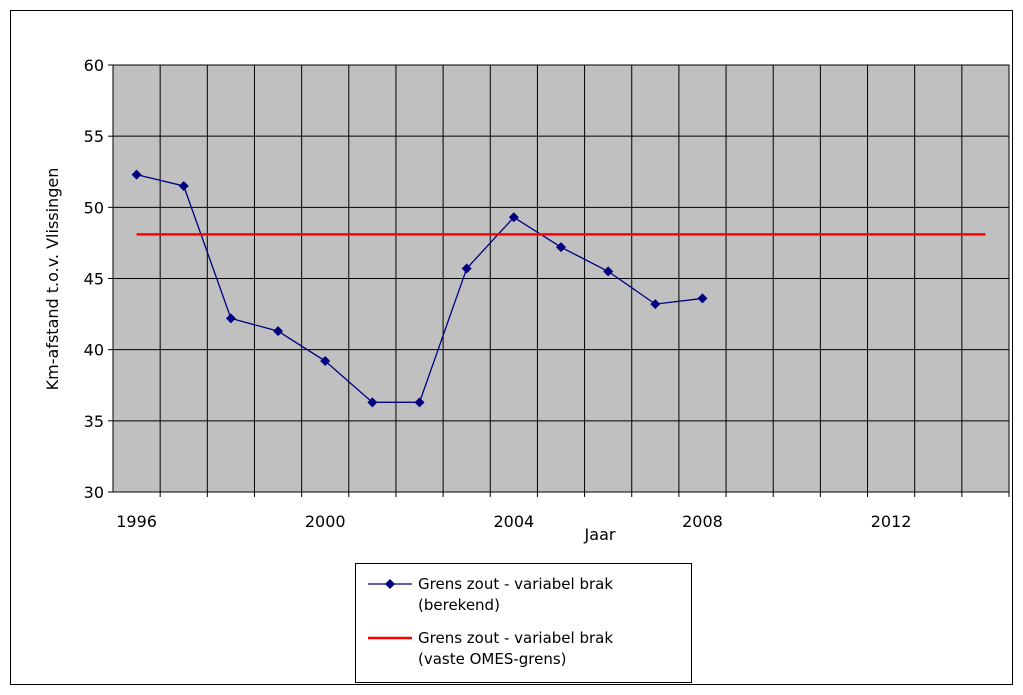 This screenshot has height=695, width=1023. I want to click on y-tick-label: 45, so click(94, 279).